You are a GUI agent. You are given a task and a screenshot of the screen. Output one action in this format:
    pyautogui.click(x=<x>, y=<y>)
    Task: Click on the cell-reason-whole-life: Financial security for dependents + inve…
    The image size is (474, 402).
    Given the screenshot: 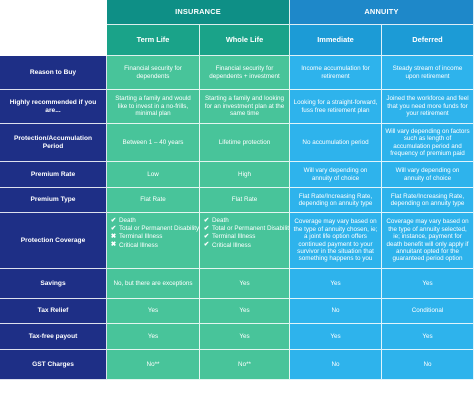 What is the action you would take?
    pyautogui.click(x=245, y=73)
    